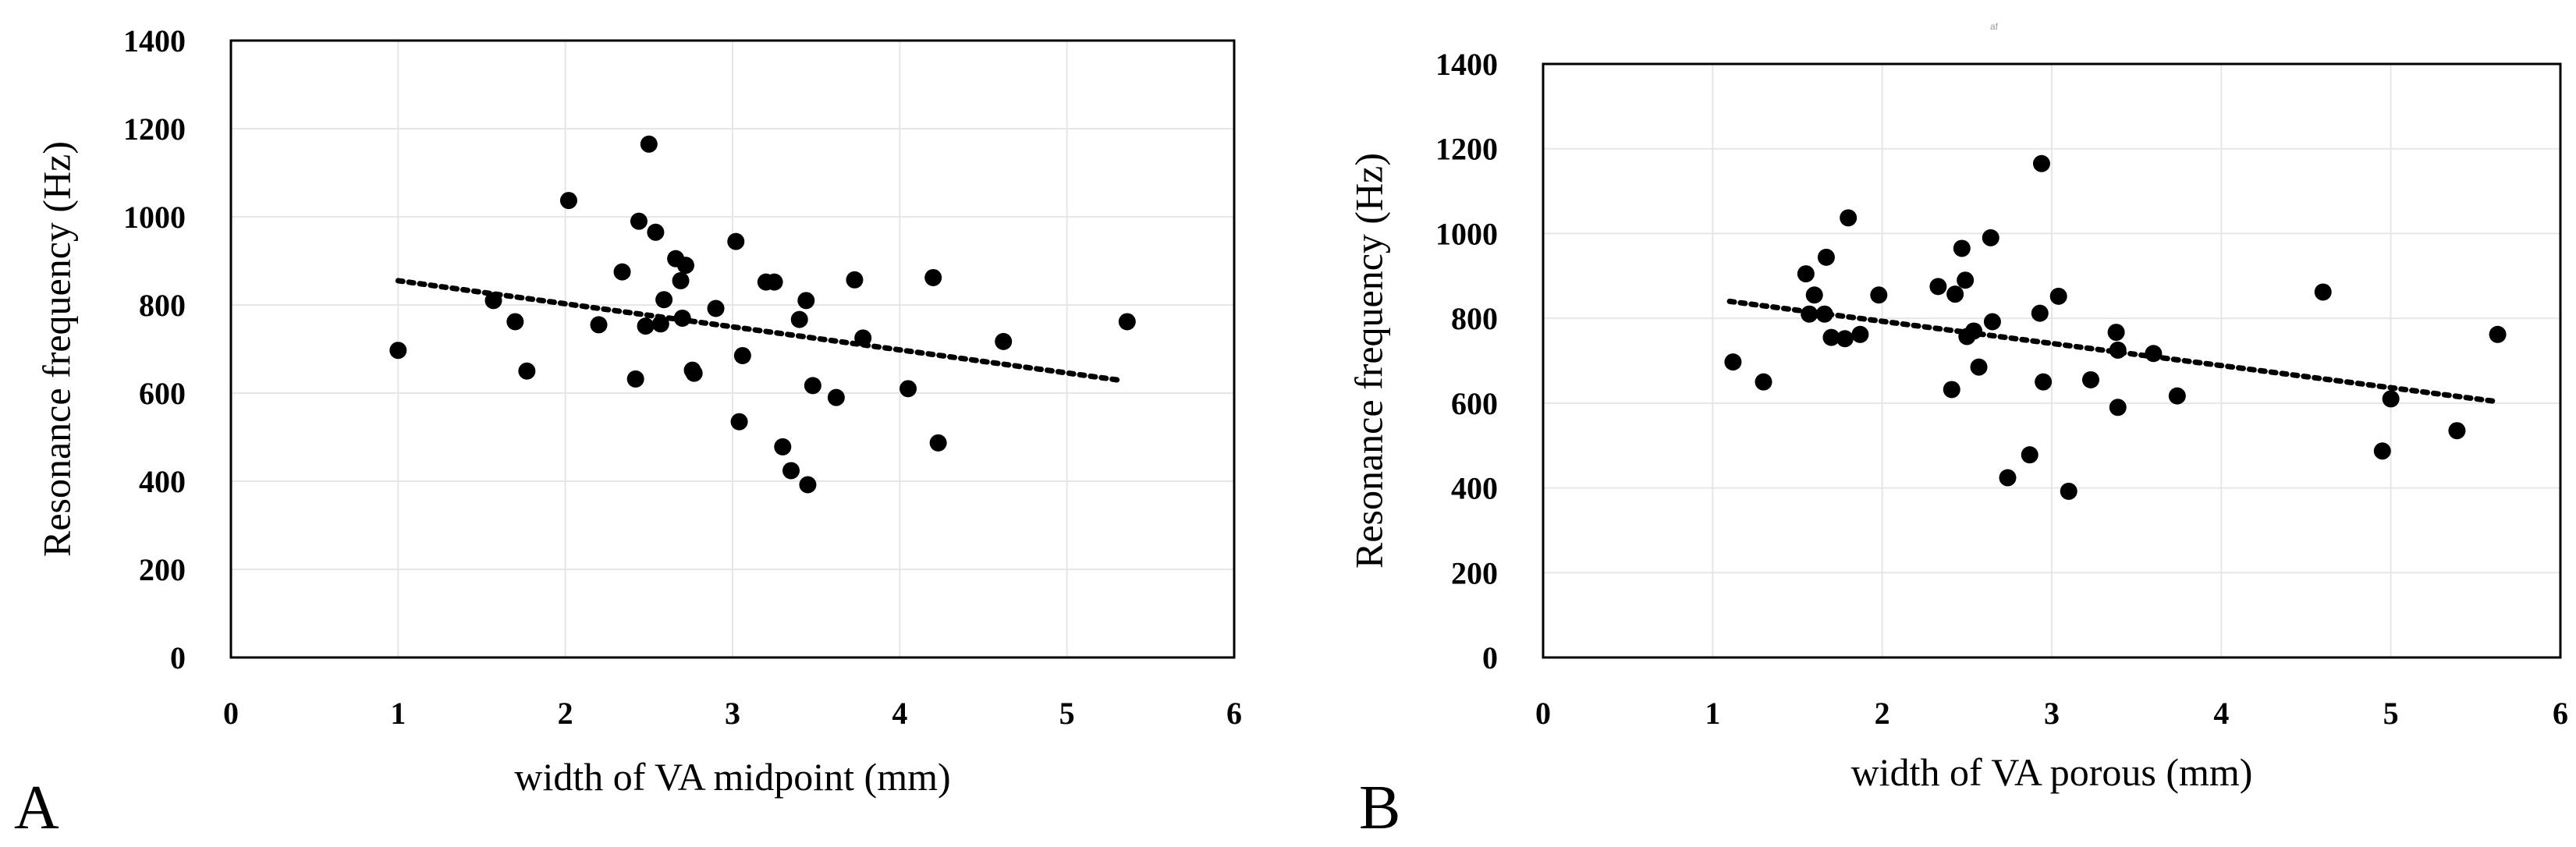  What do you see at coordinates (162, 305) in the screenshot?
I see `y-tick-label: 800` at bounding box center [162, 305].